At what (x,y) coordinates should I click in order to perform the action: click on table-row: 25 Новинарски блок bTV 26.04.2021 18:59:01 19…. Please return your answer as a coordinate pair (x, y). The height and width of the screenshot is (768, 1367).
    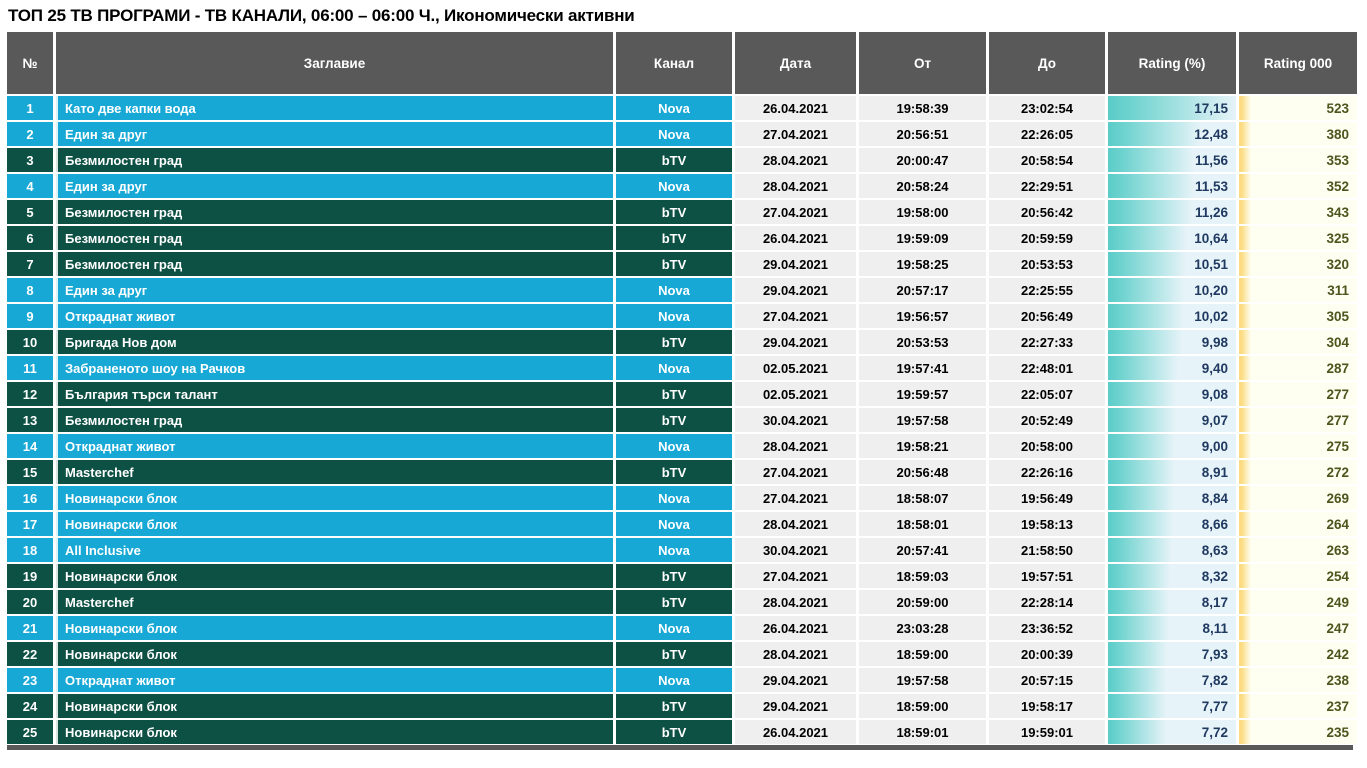
    Looking at the image, I should click on (682, 732).